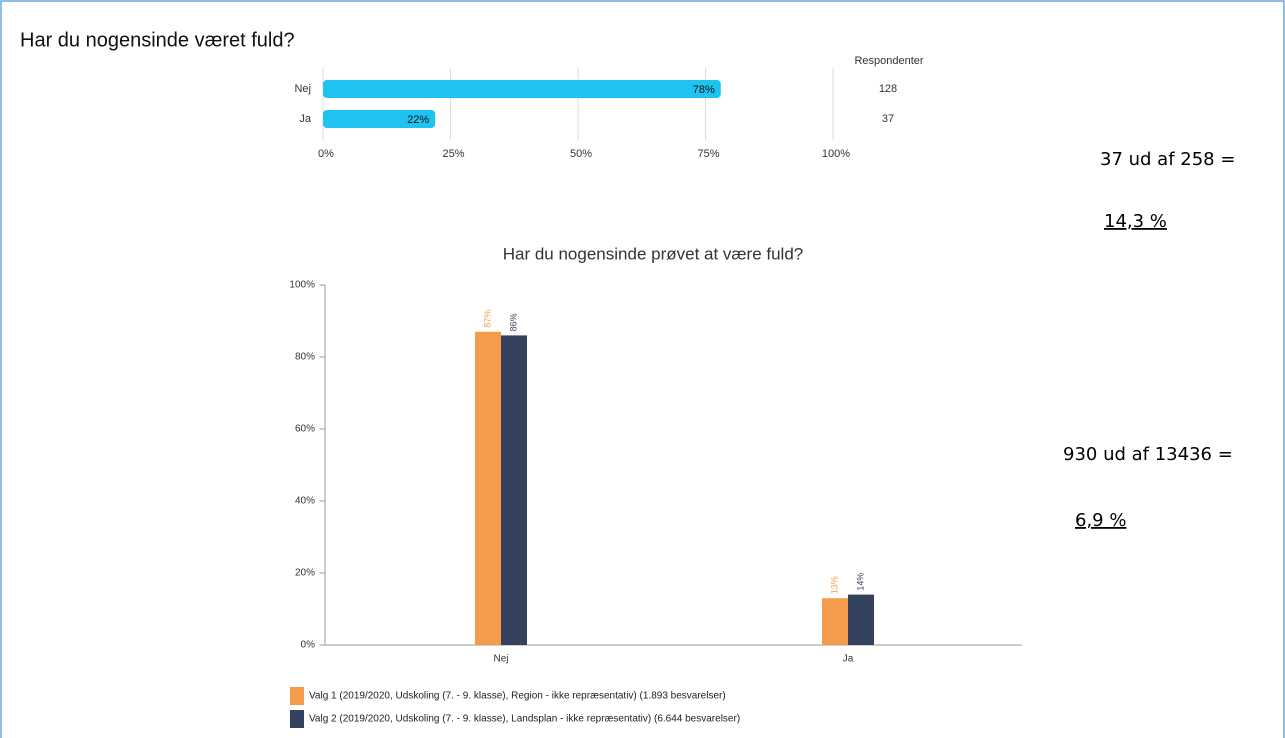 The image size is (1285, 738). I want to click on value-label: 13%, so click(834, 585).